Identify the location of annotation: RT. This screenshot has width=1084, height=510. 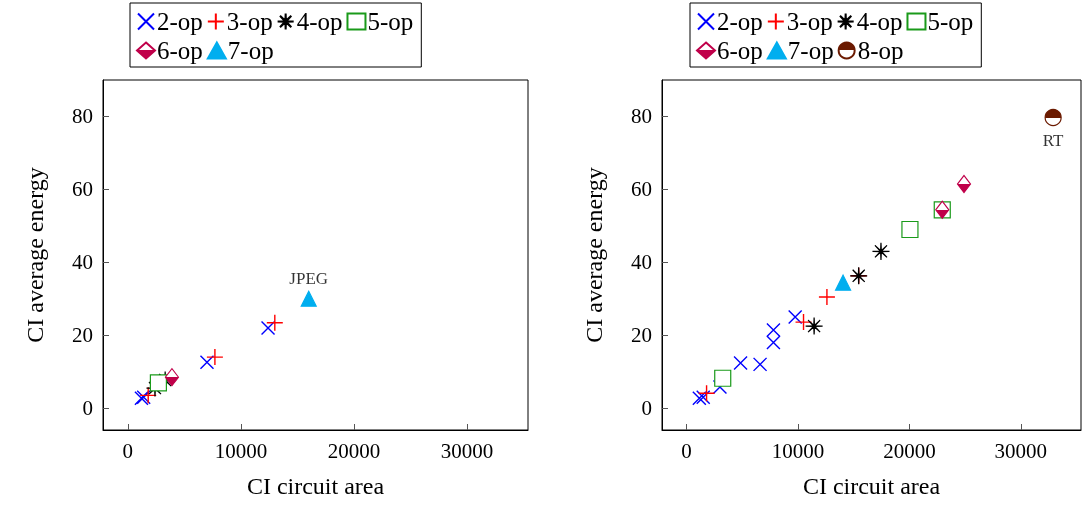
(1053, 140).